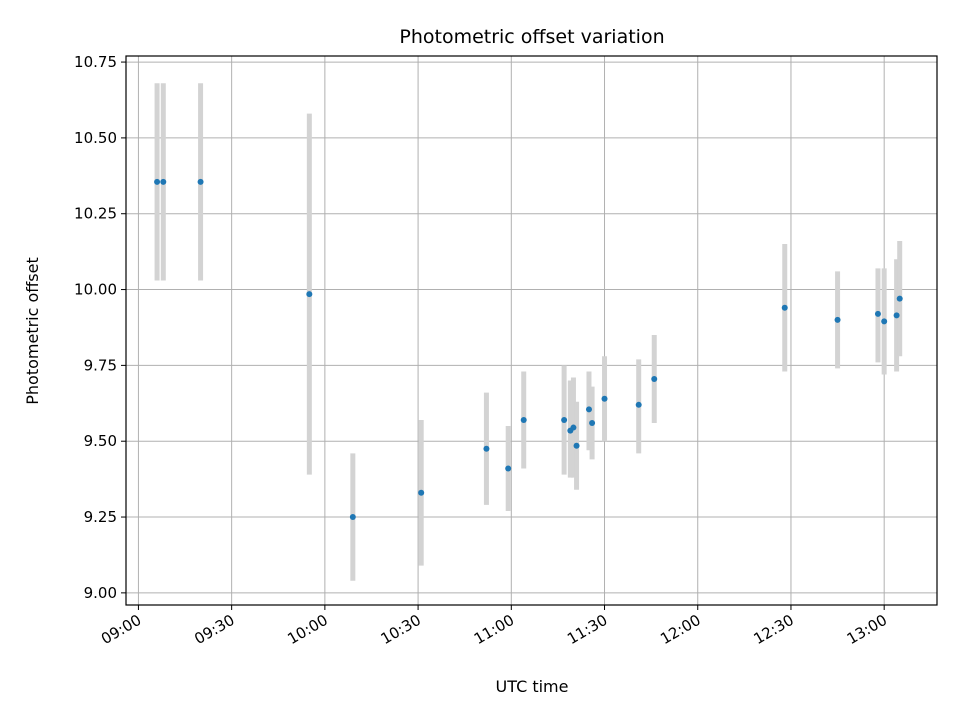 This screenshot has height=720, width=960. Describe the element at coordinates (100, 517) in the screenshot. I see `y-tick-label: 9.25` at that location.